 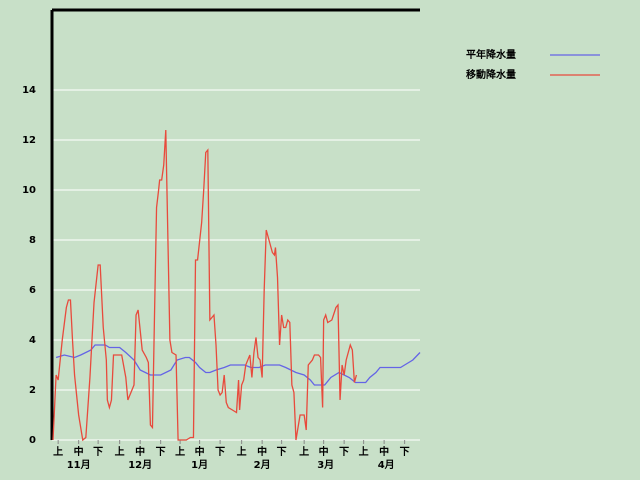 What do you see at coordinates (325, 465) in the screenshot?
I see `month-label: 3月` at bounding box center [325, 465].